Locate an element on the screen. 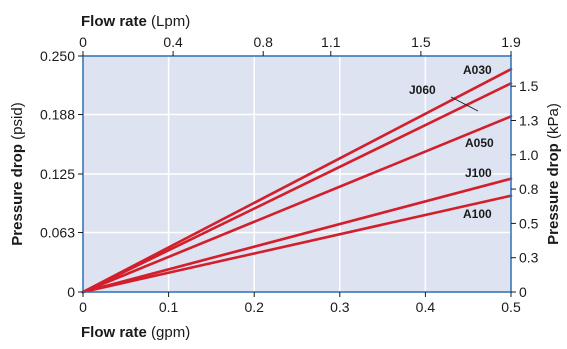  tick-label-right-5: 1.3 is located at coordinates (529, 120).